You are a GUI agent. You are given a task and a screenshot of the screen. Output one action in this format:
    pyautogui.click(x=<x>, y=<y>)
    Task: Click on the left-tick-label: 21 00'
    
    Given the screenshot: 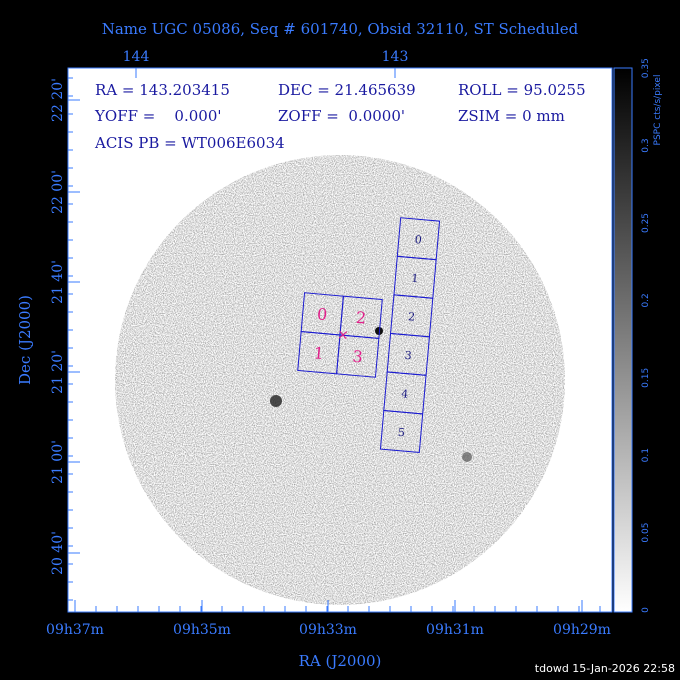 What is the action you would take?
    pyautogui.click(x=58, y=462)
    